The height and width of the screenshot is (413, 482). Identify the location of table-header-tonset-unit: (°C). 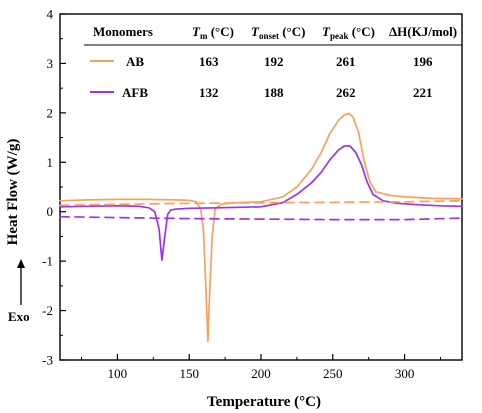
(292, 31).